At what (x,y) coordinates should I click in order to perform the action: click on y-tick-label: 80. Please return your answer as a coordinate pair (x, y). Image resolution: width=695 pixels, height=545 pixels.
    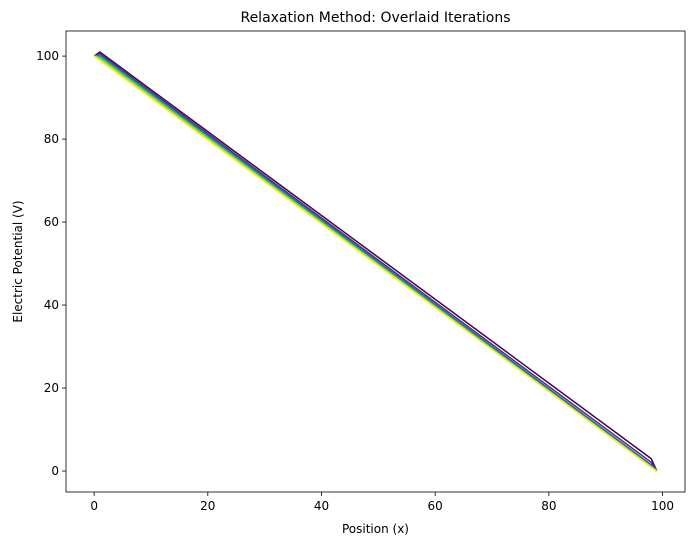
    Looking at the image, I should click on (51, 139).